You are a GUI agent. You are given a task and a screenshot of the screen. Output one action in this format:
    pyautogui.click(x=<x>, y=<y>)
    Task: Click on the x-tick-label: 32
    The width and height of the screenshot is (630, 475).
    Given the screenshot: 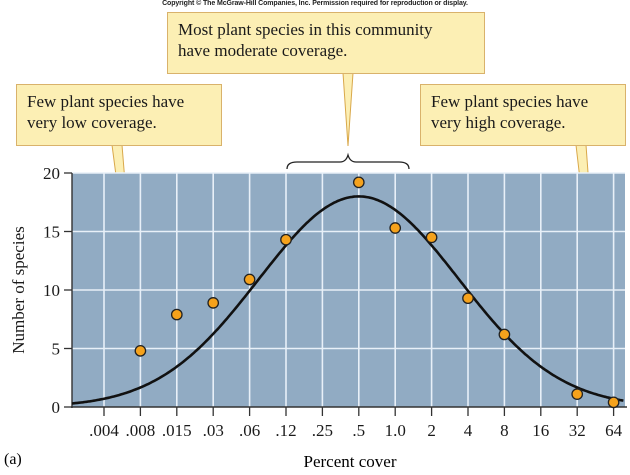 What is the action you would take?
    pyautogui.click(x=577, y=430)
    